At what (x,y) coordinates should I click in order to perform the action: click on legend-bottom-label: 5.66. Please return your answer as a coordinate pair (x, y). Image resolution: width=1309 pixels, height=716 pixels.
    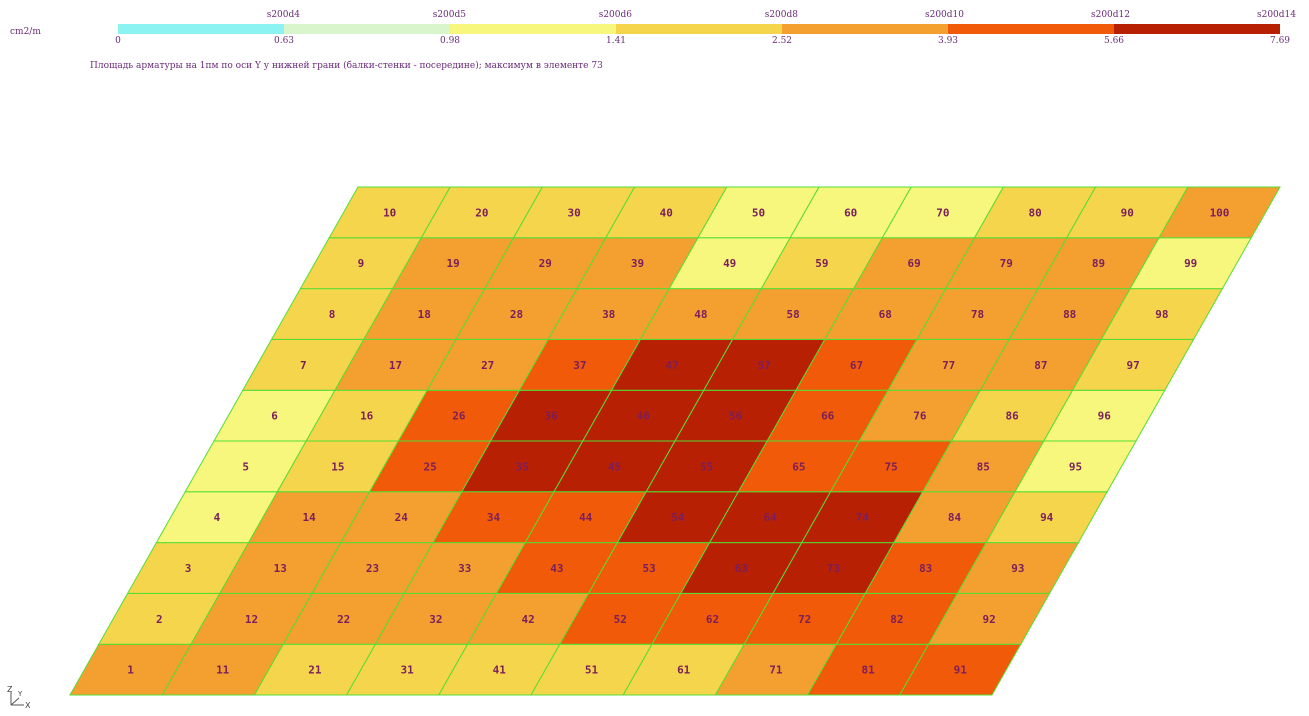
    Looking at the image, I should click on (1114, 41).